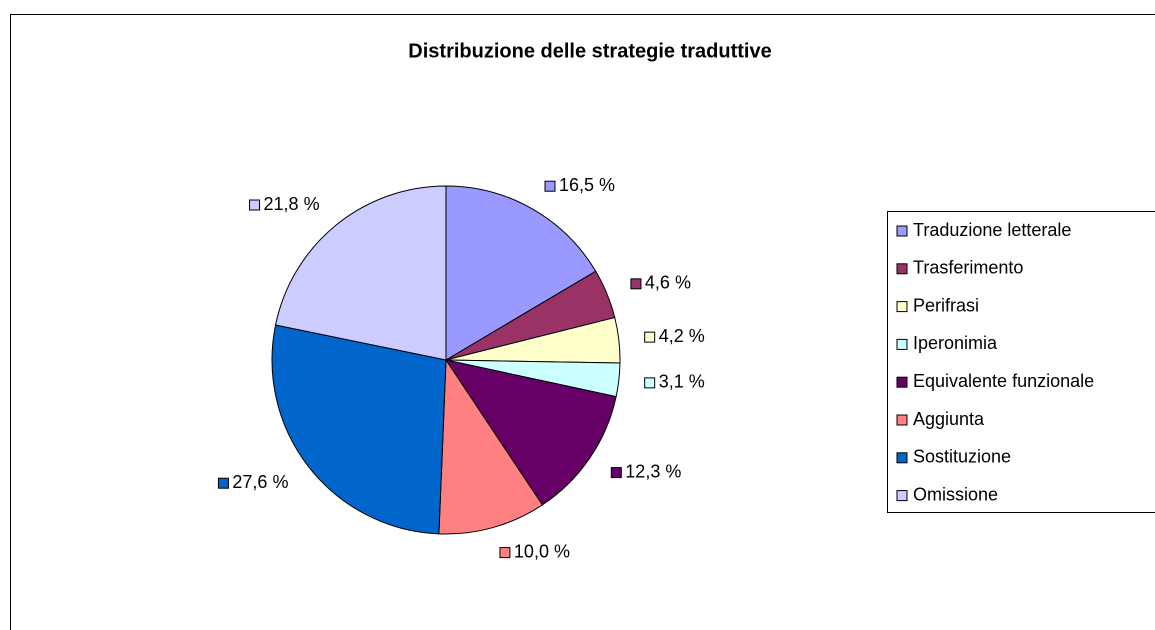 Image resolution: width=1155 pixels, height=630 pixels. I want to click on legend-label: Perifrasi, so click(946, 305).